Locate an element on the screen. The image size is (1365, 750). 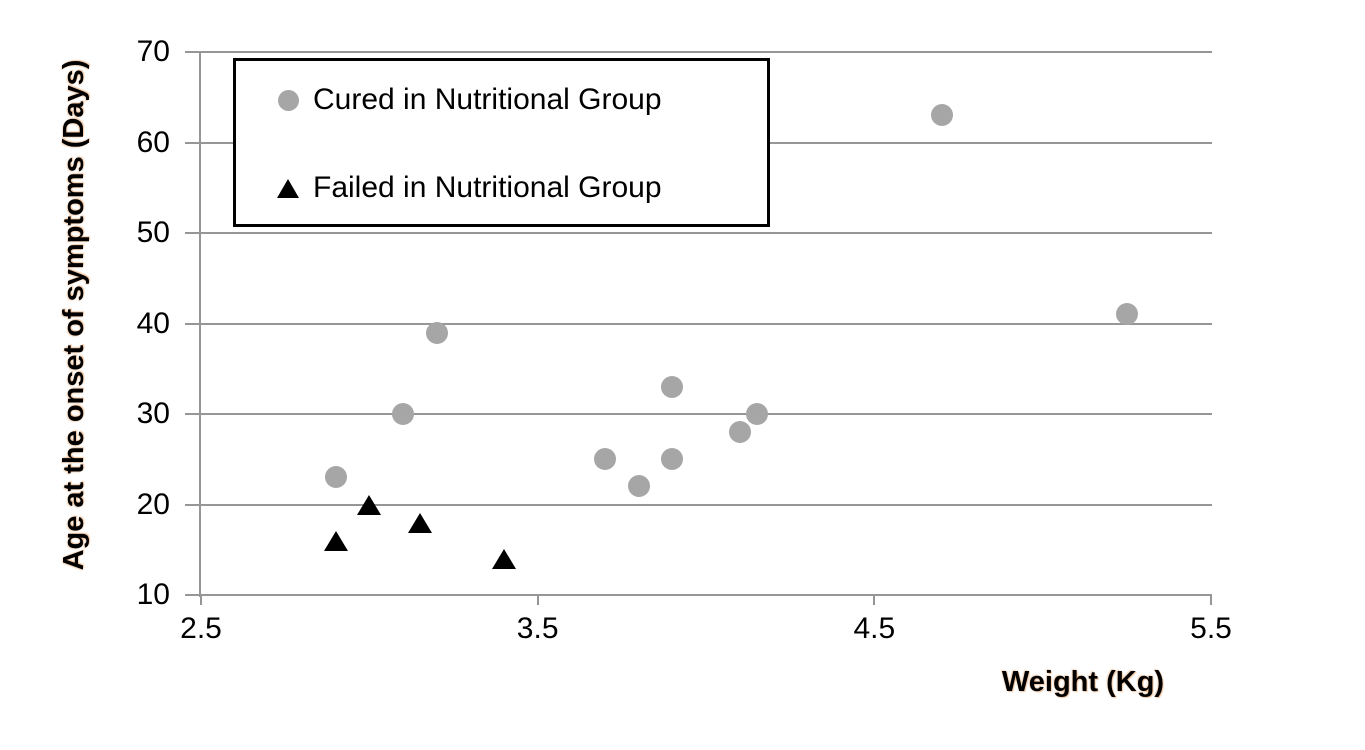
y-tick-label: 50 is located at coordinates (153, 232).